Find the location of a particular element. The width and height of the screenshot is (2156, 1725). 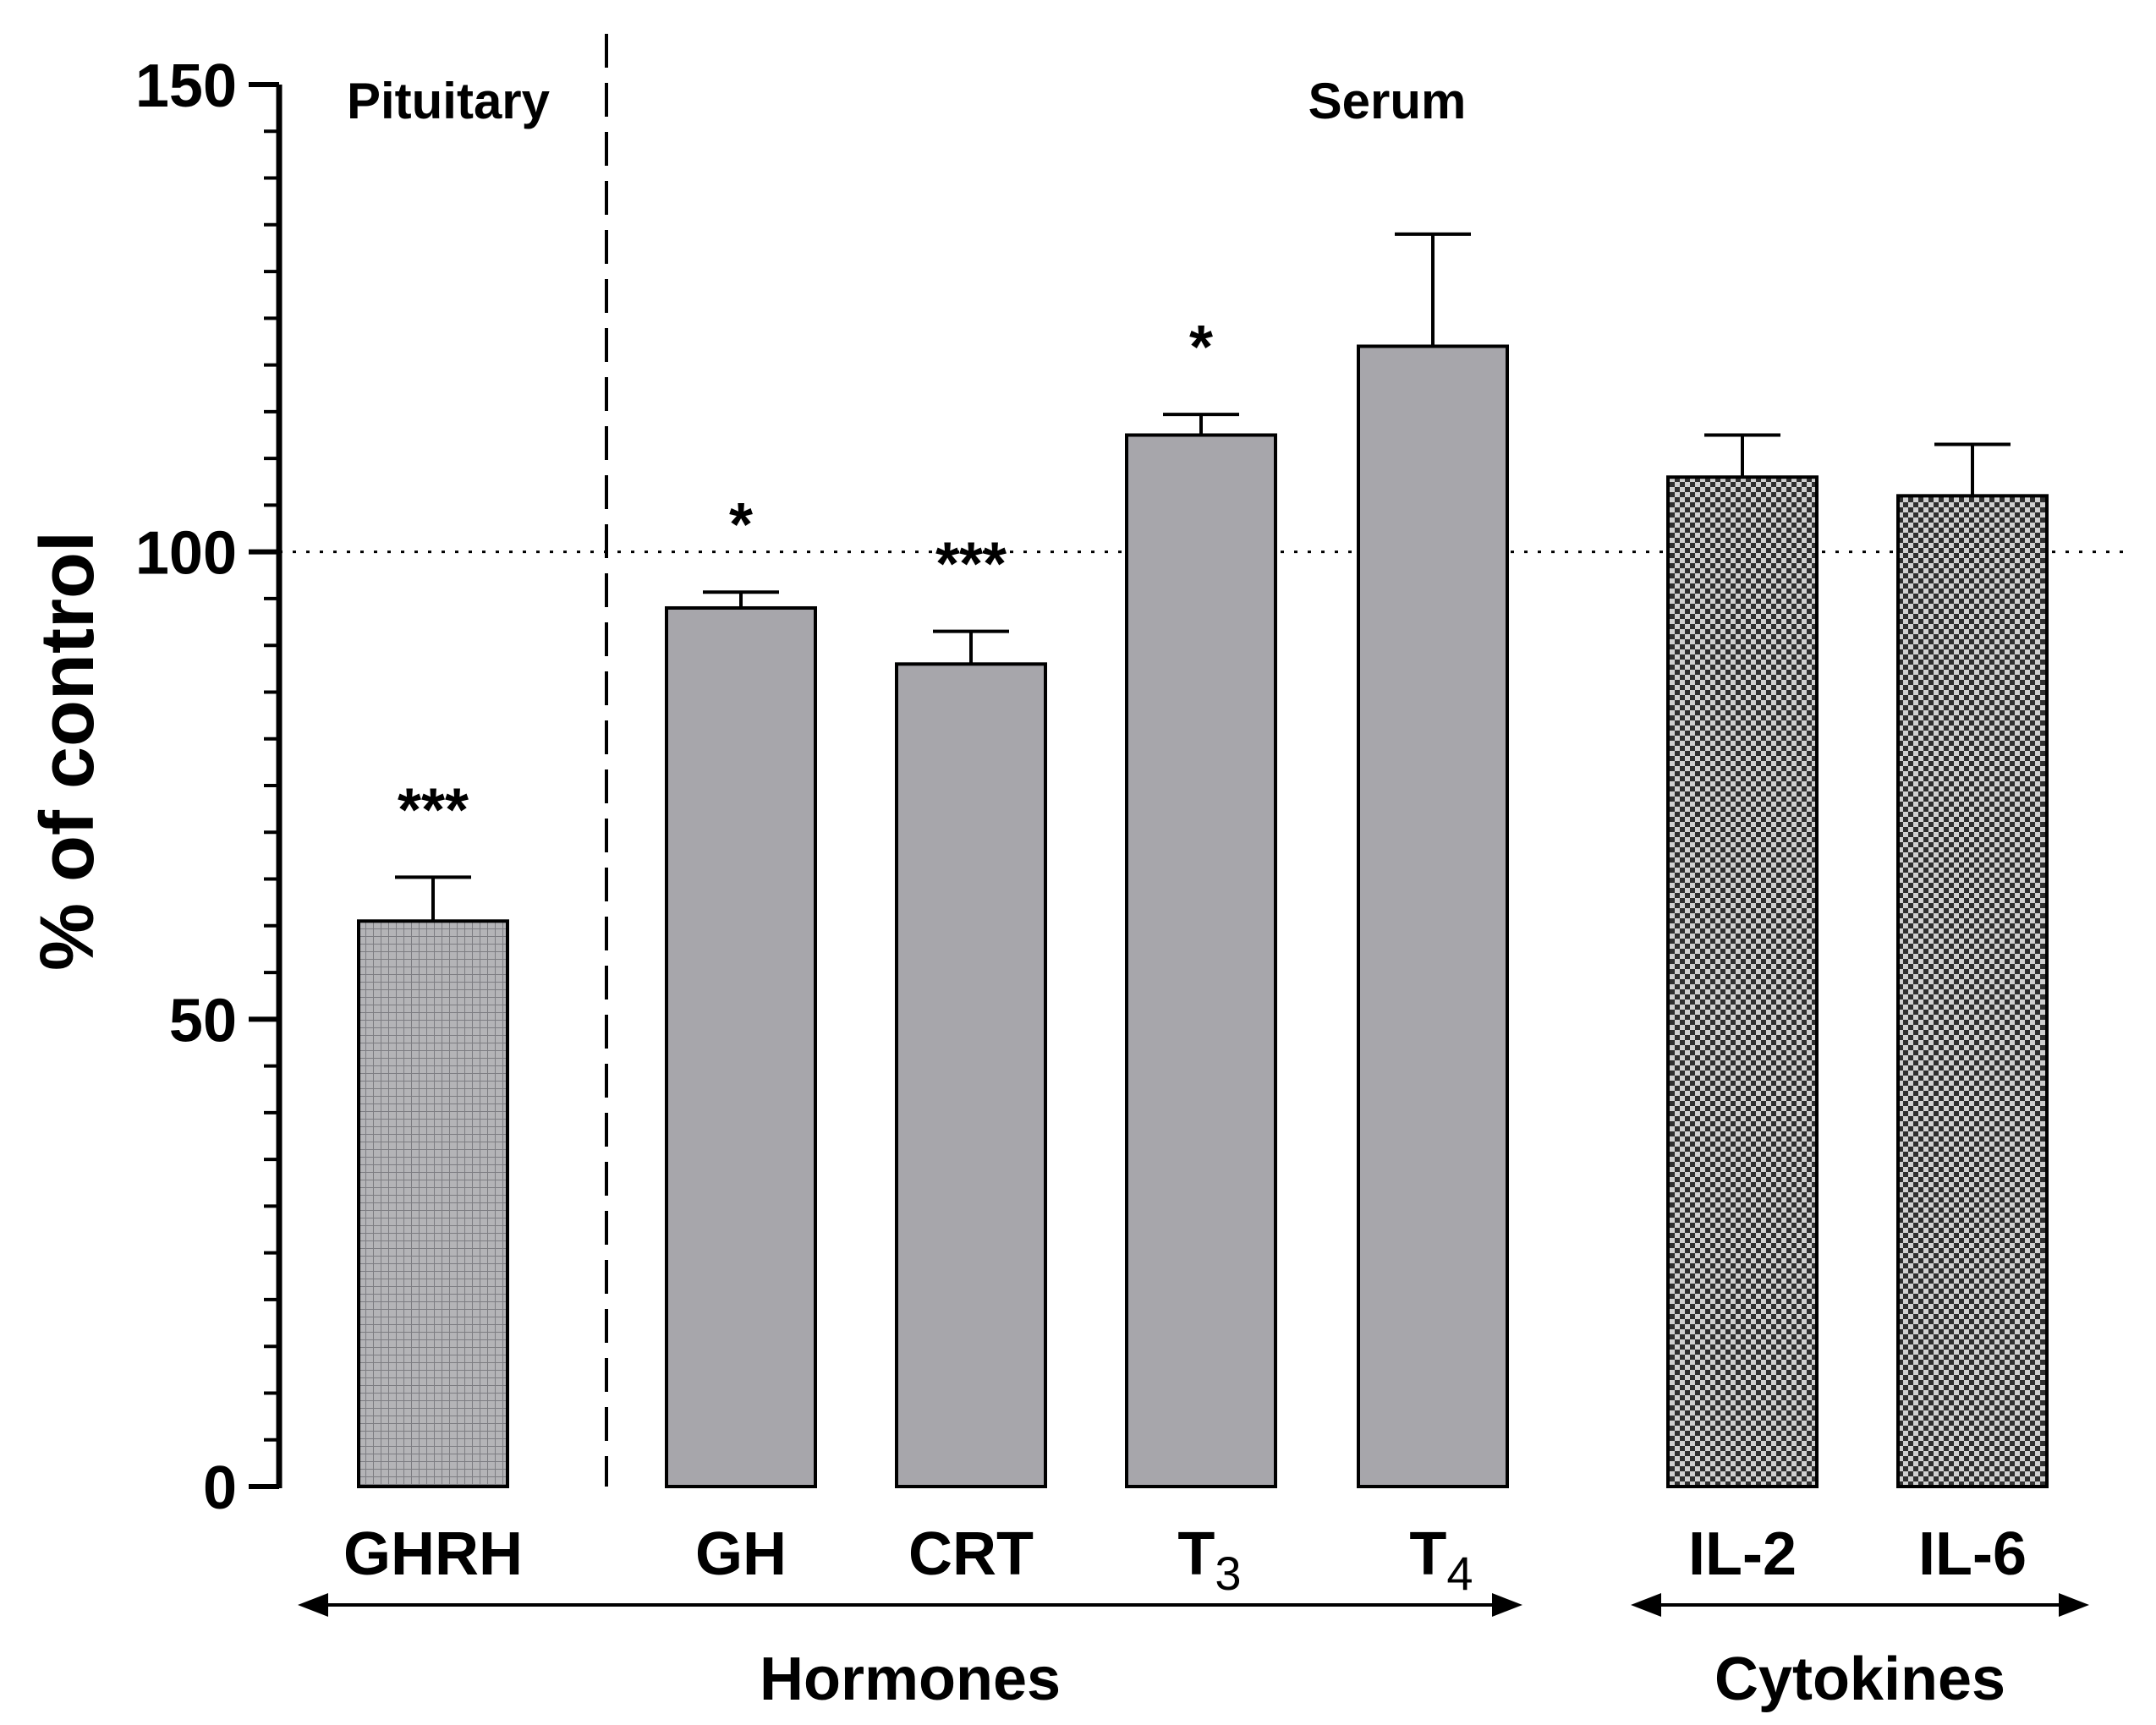

y-tick-label: 50 is located at coordinates (203, 1020).